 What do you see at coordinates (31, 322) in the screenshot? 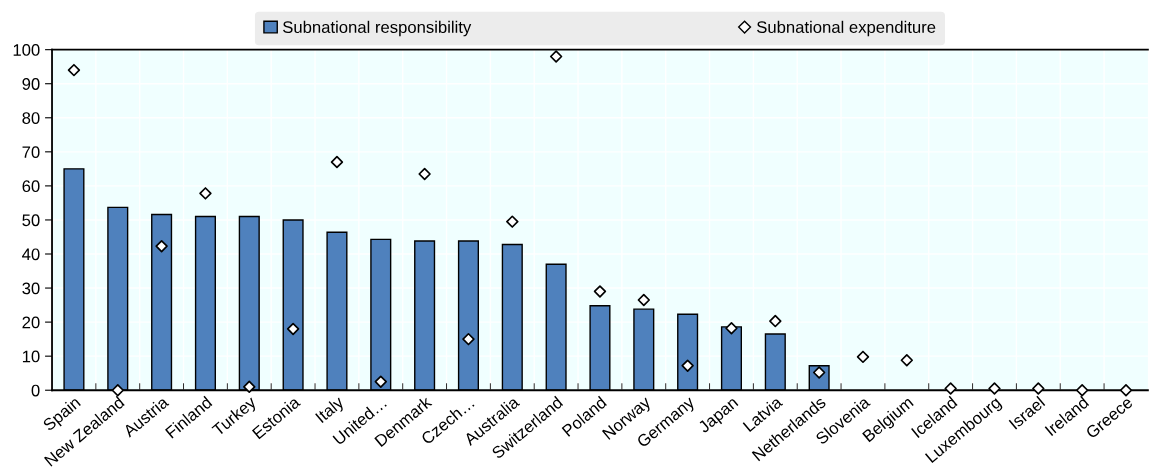
I see `y-tick-label: 20` at bounding box center [31, 322].